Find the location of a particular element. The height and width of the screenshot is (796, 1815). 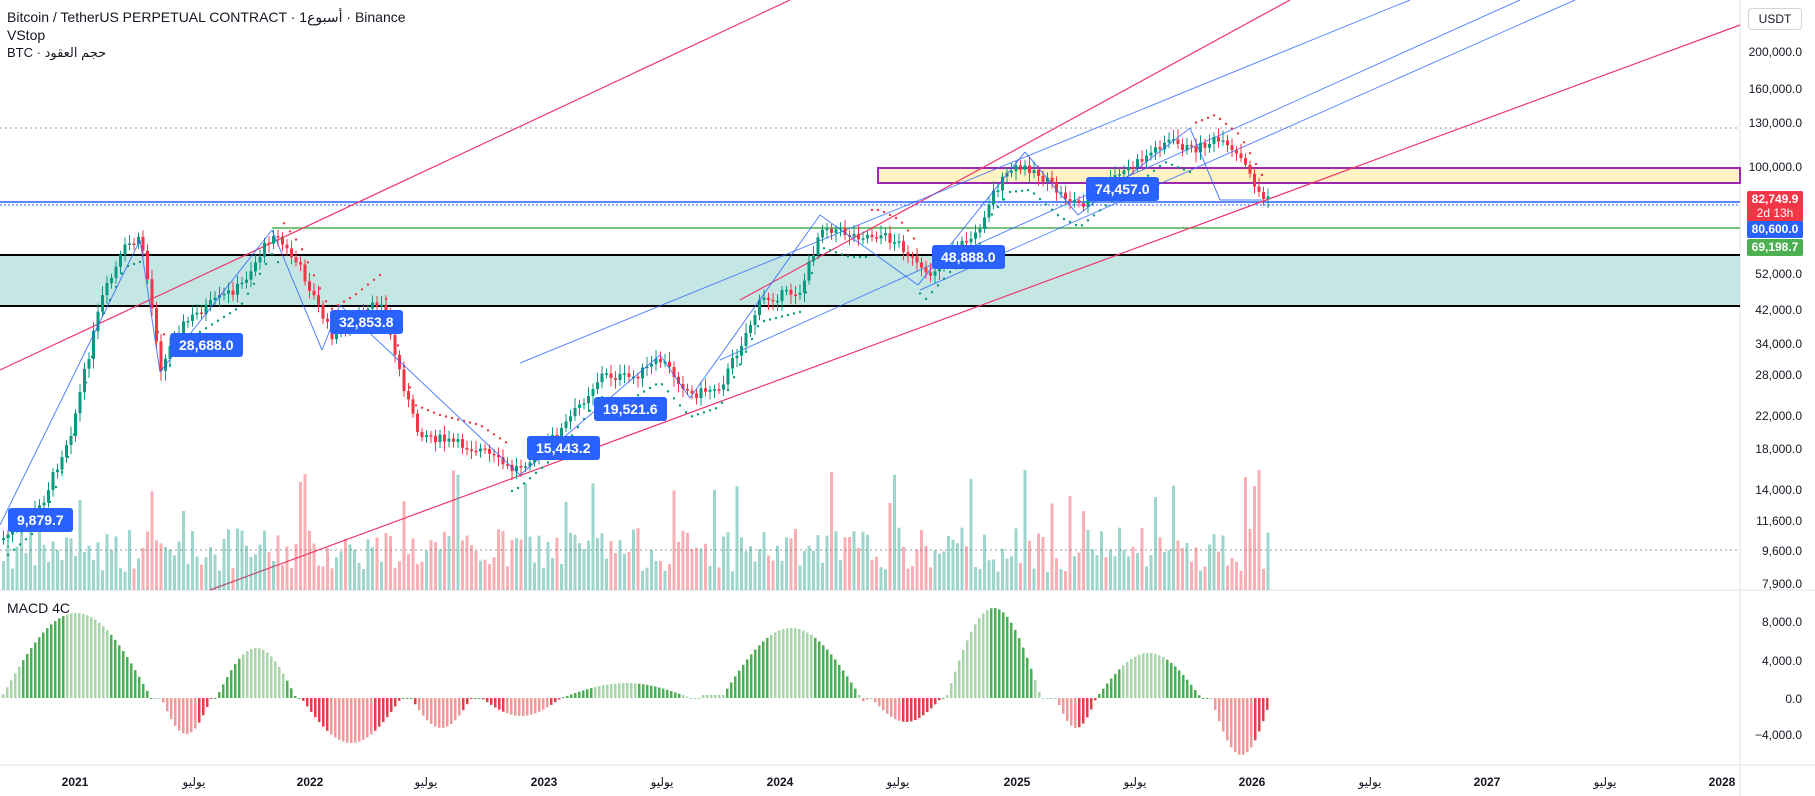

support-zone is located at coordinates (870, 280).